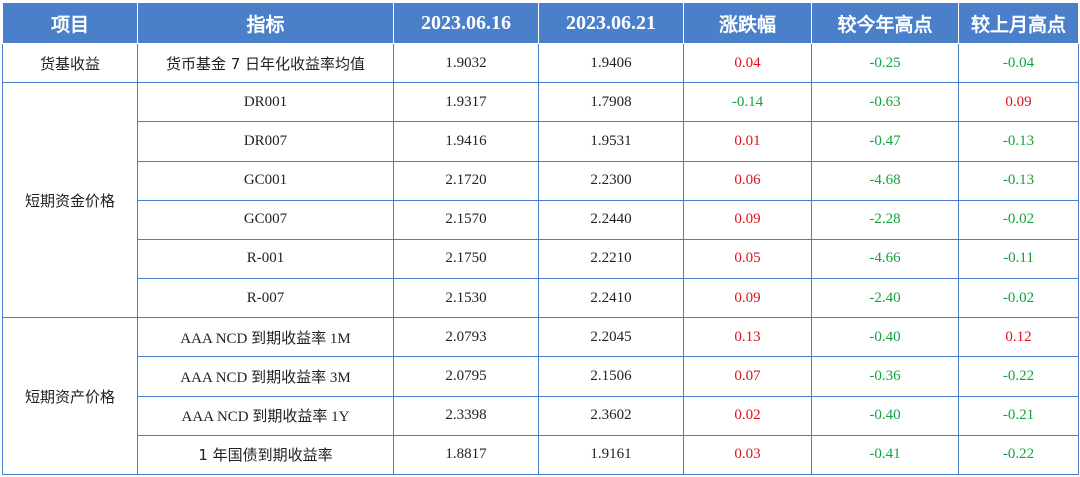  What do you see at coordinates (265, 23) in the screenshot?
I see `header-cell-indicator: 指标` at bounding box center [265, 23].